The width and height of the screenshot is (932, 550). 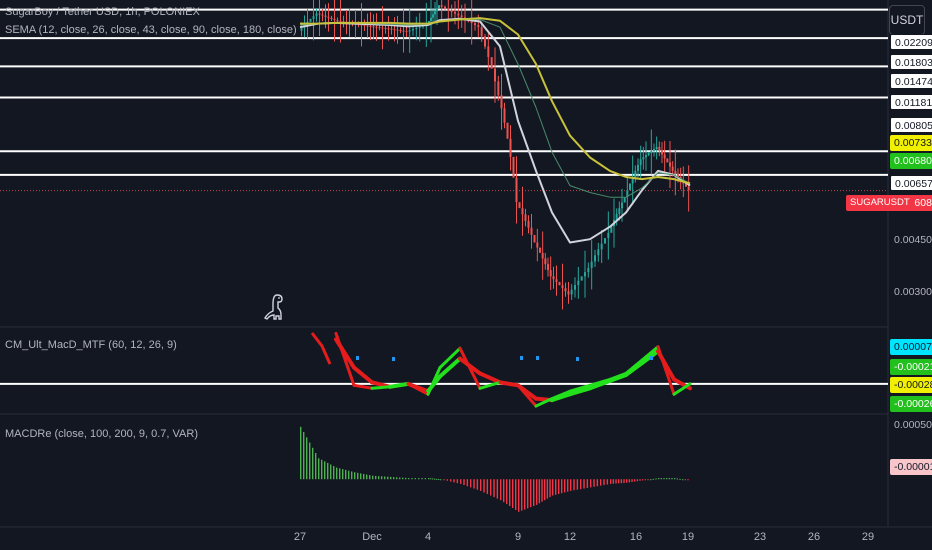 I want to click on time-axis-label: 12, so click(x=570, y=537).